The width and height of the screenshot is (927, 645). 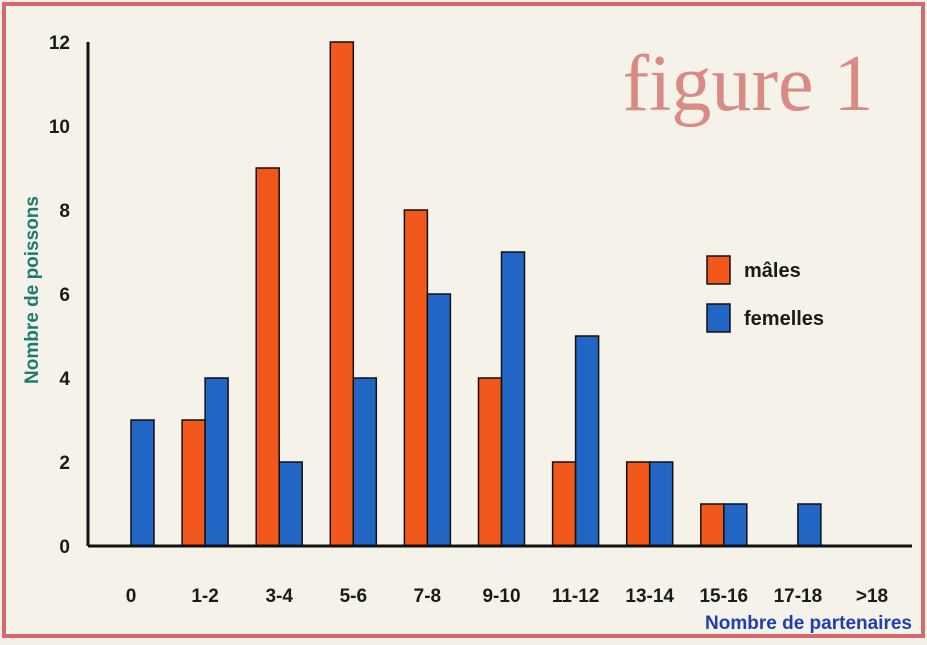 I want to click on legend-label: mâles, so click(x=772, y=271).